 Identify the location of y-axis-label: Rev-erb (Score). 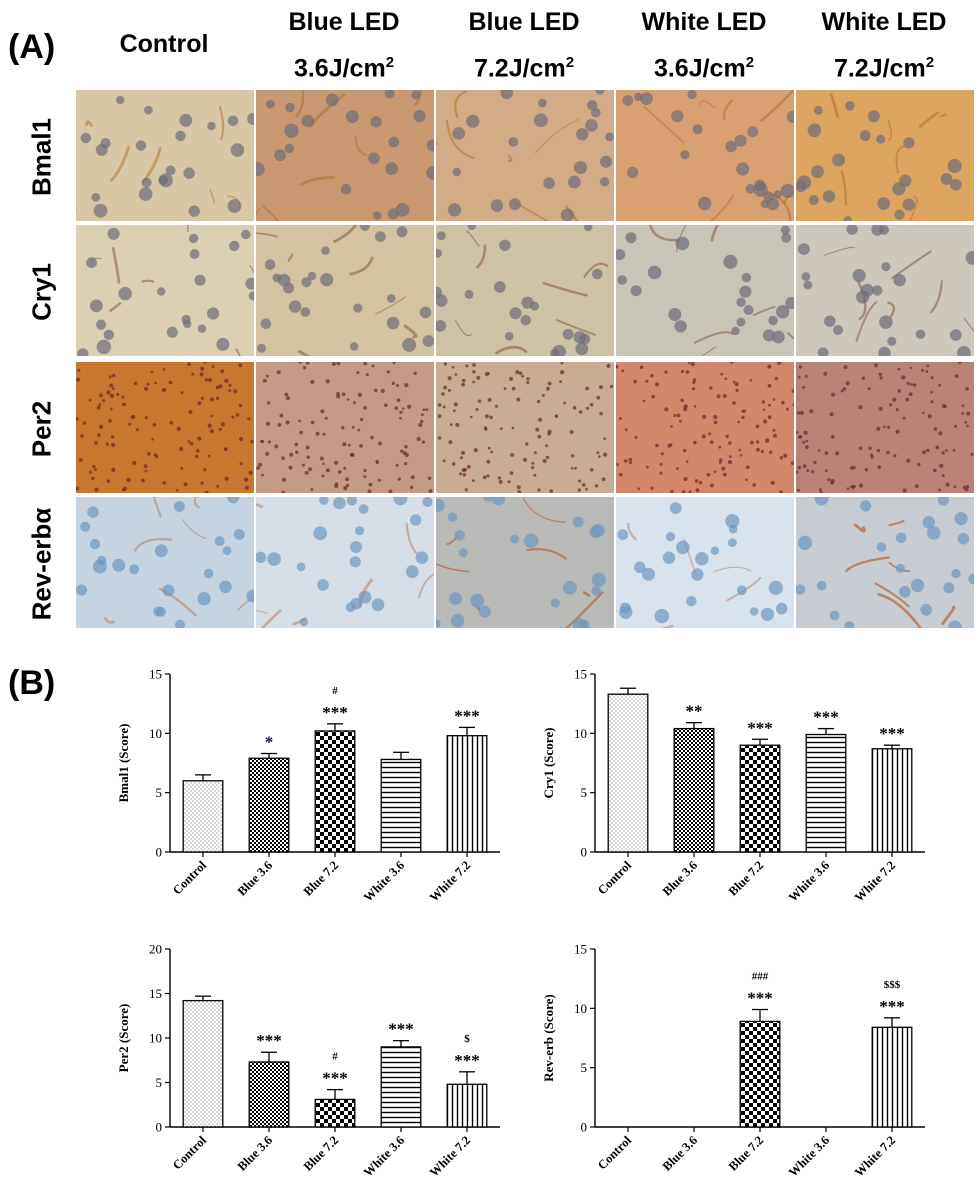
(548, 1037).